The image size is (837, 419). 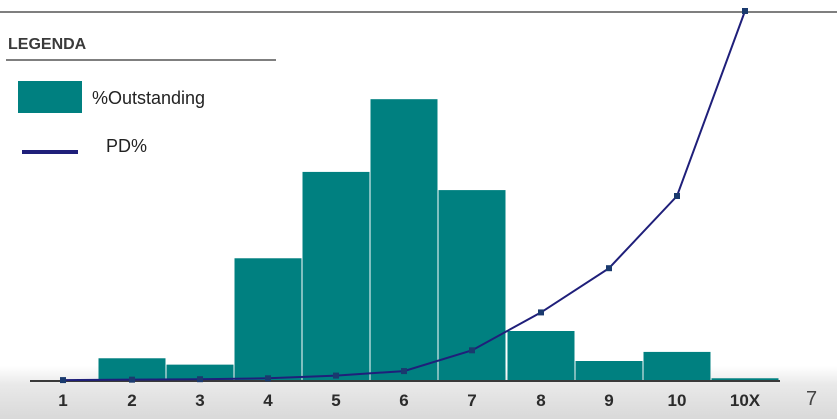 I want to click on pd-point-10X, so click(x=745, y=11).